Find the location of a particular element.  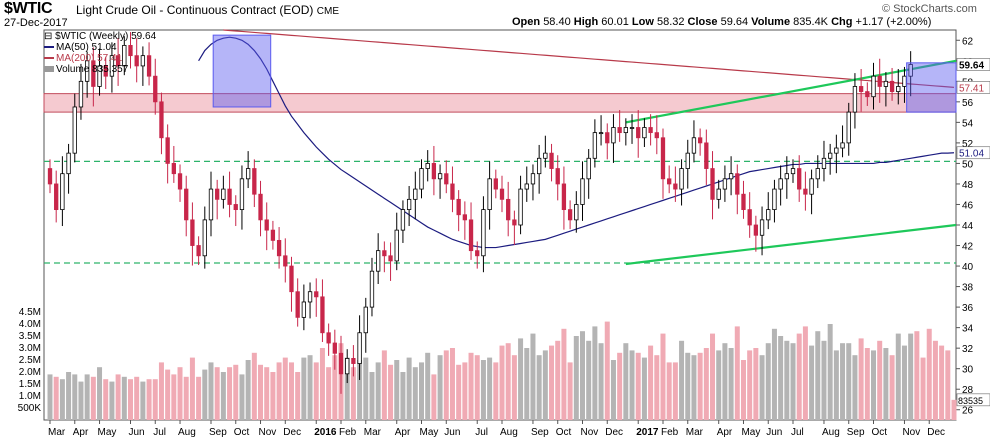

y-tick-label: 52 is located at coordinates (968, 144).